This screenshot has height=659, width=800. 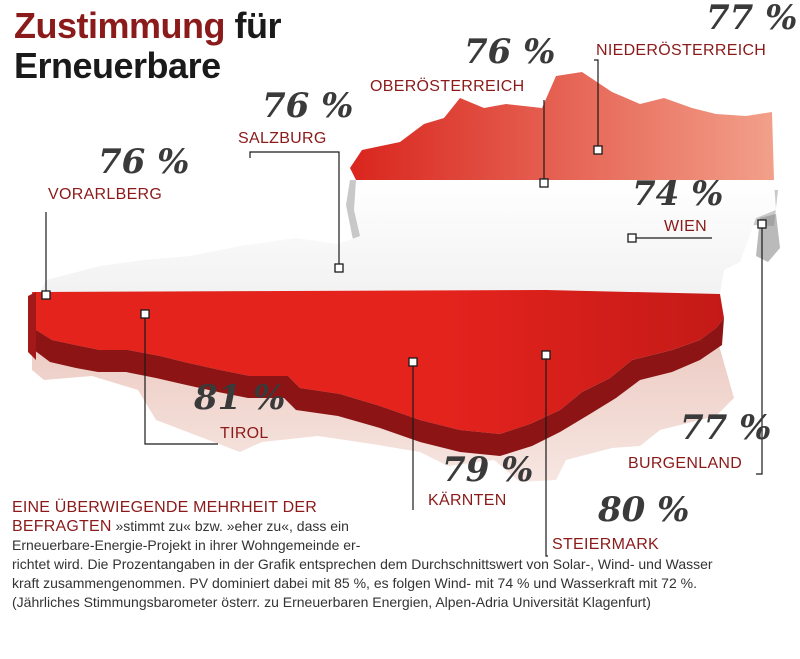 What do you see at coordinates (726, 428) in the screenshot?
I see `pct-burgenland: 77 %` at bounding box center [726, 428].